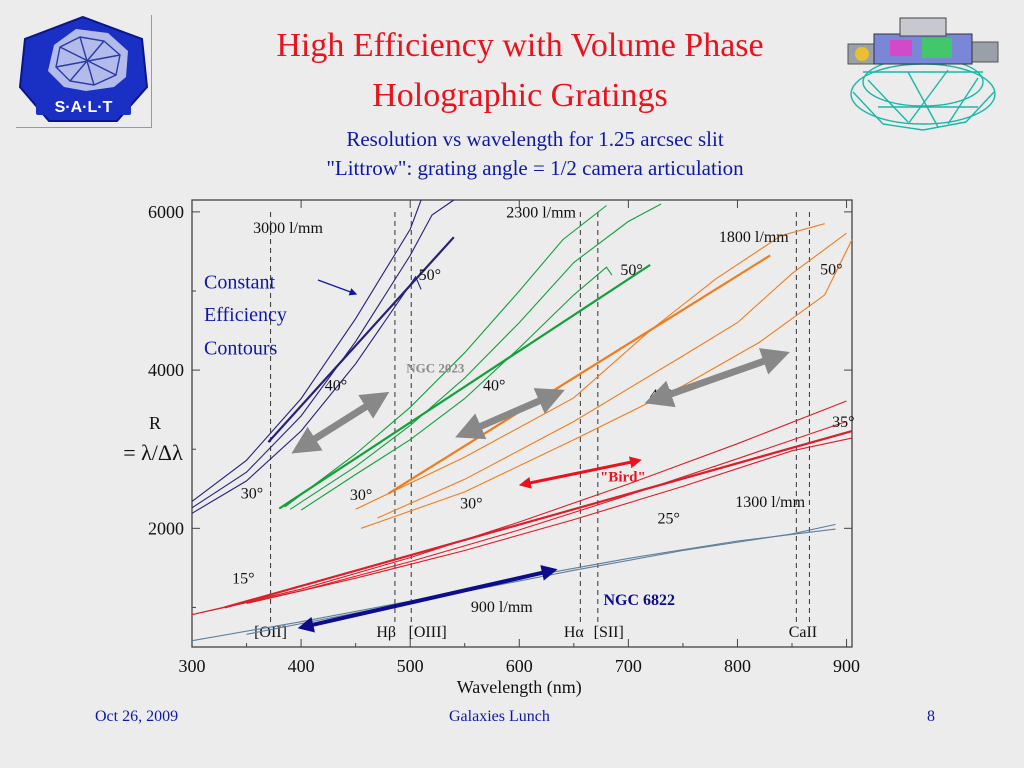 The height and width of the screenshot is (768, 1024). Describe the element at coordinates (770, 502) in the screenshot. I see `grating-name-label: 1300 l/mm` at that location.